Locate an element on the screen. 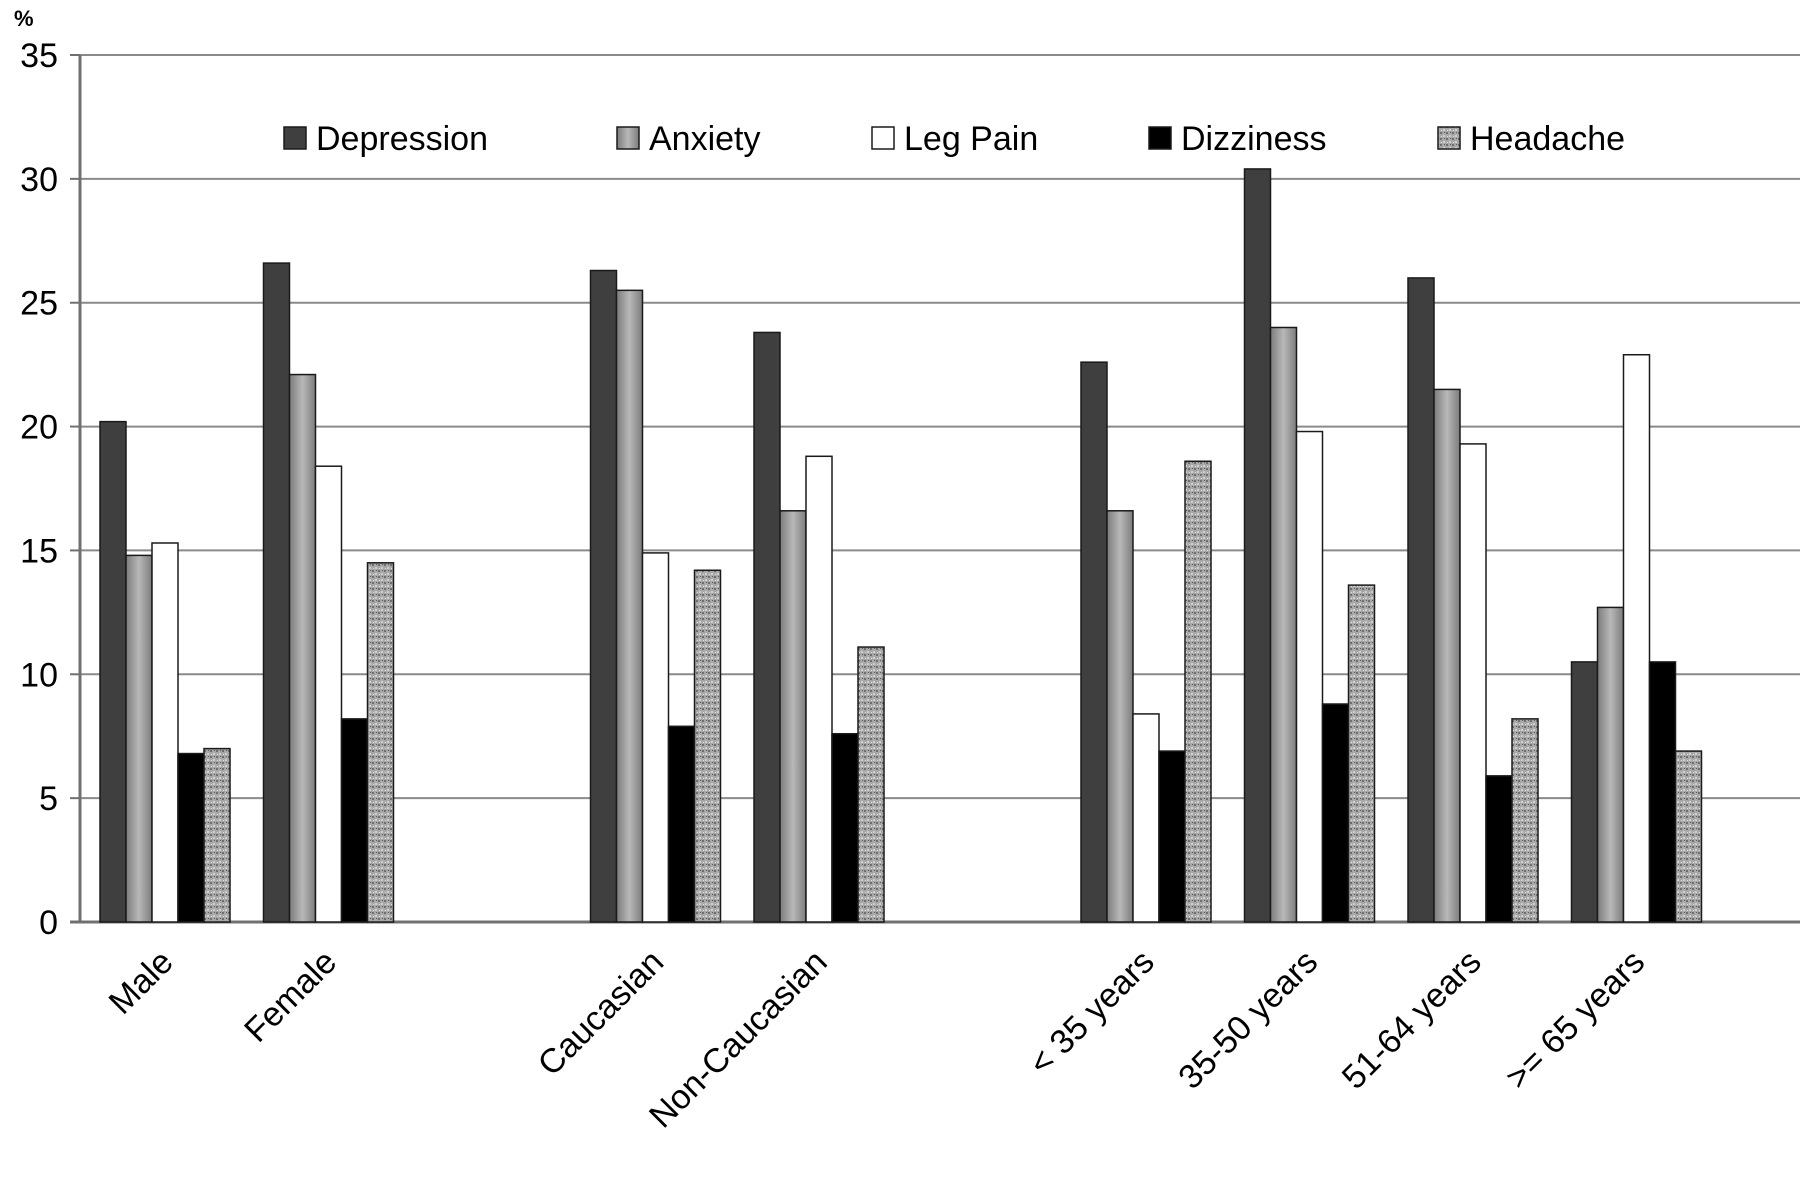  bar-anxiety-female is located at coordinates (302, 648).